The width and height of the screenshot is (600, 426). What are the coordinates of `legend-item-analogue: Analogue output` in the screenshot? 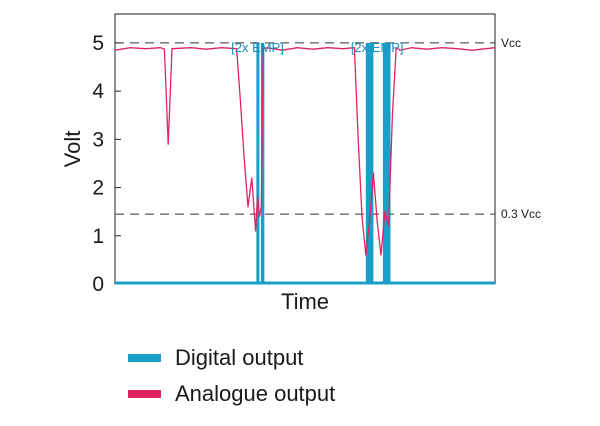 It's located at (231, 394).